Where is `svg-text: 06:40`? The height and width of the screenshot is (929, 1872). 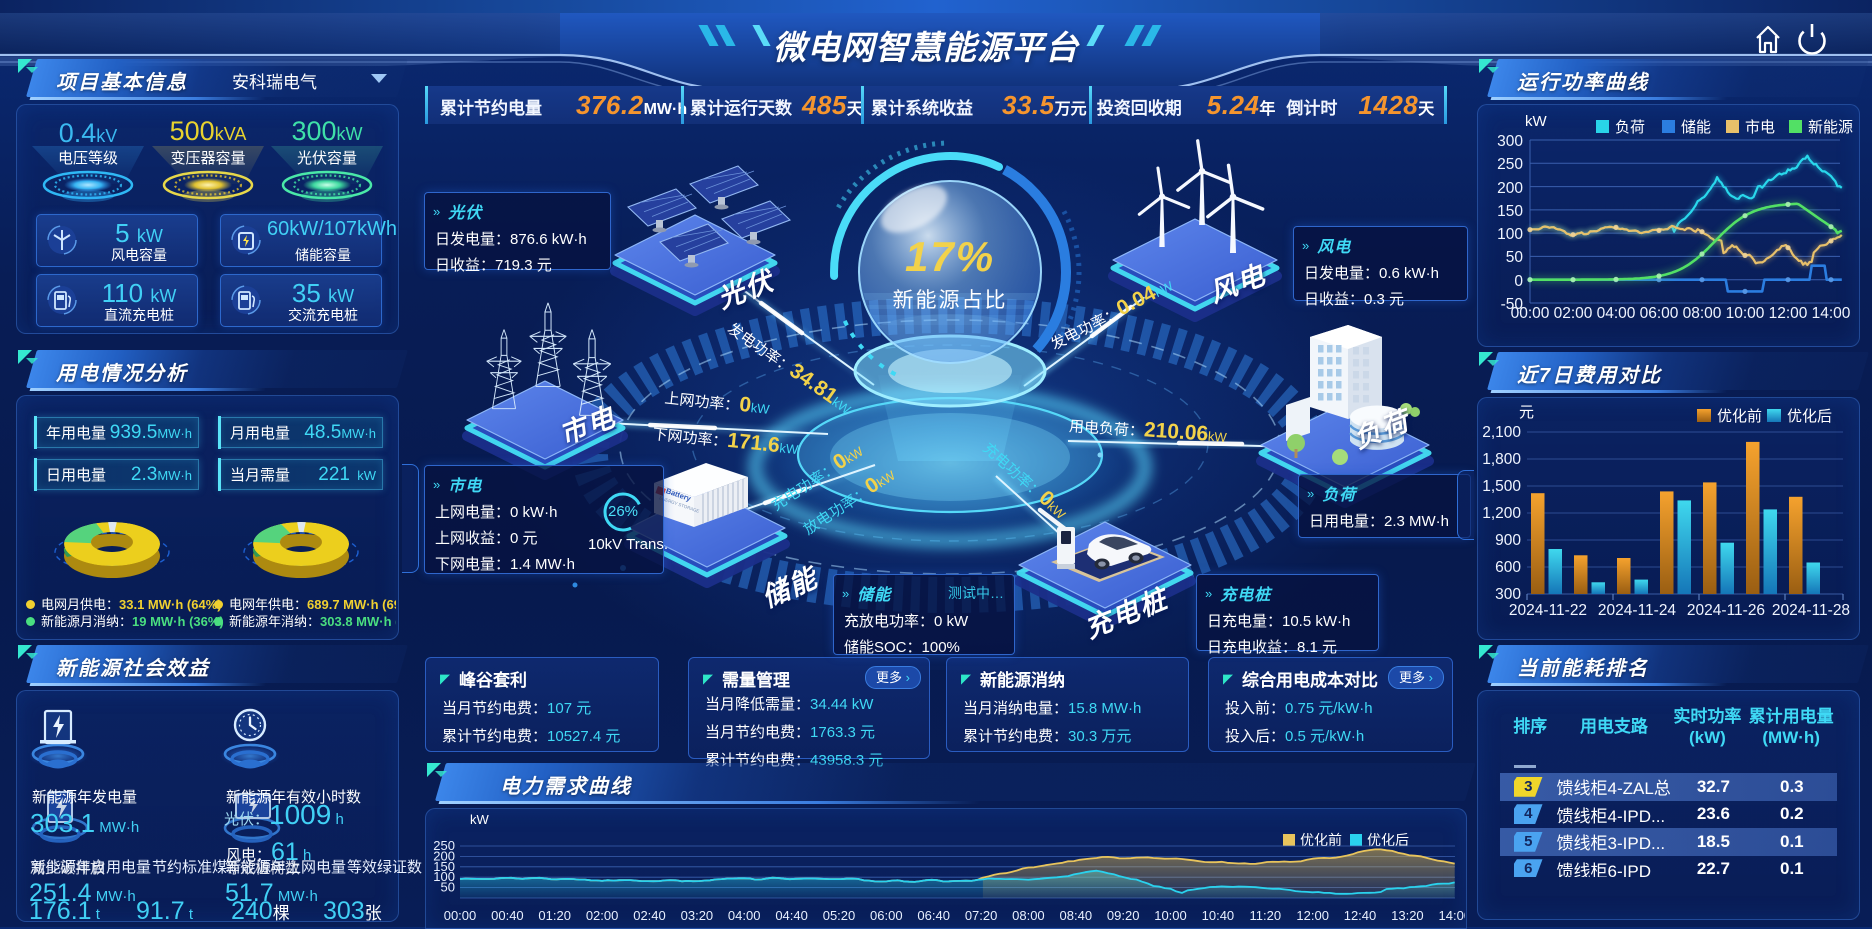 svg-text: 06:40 is located at coordinates (933, 915).